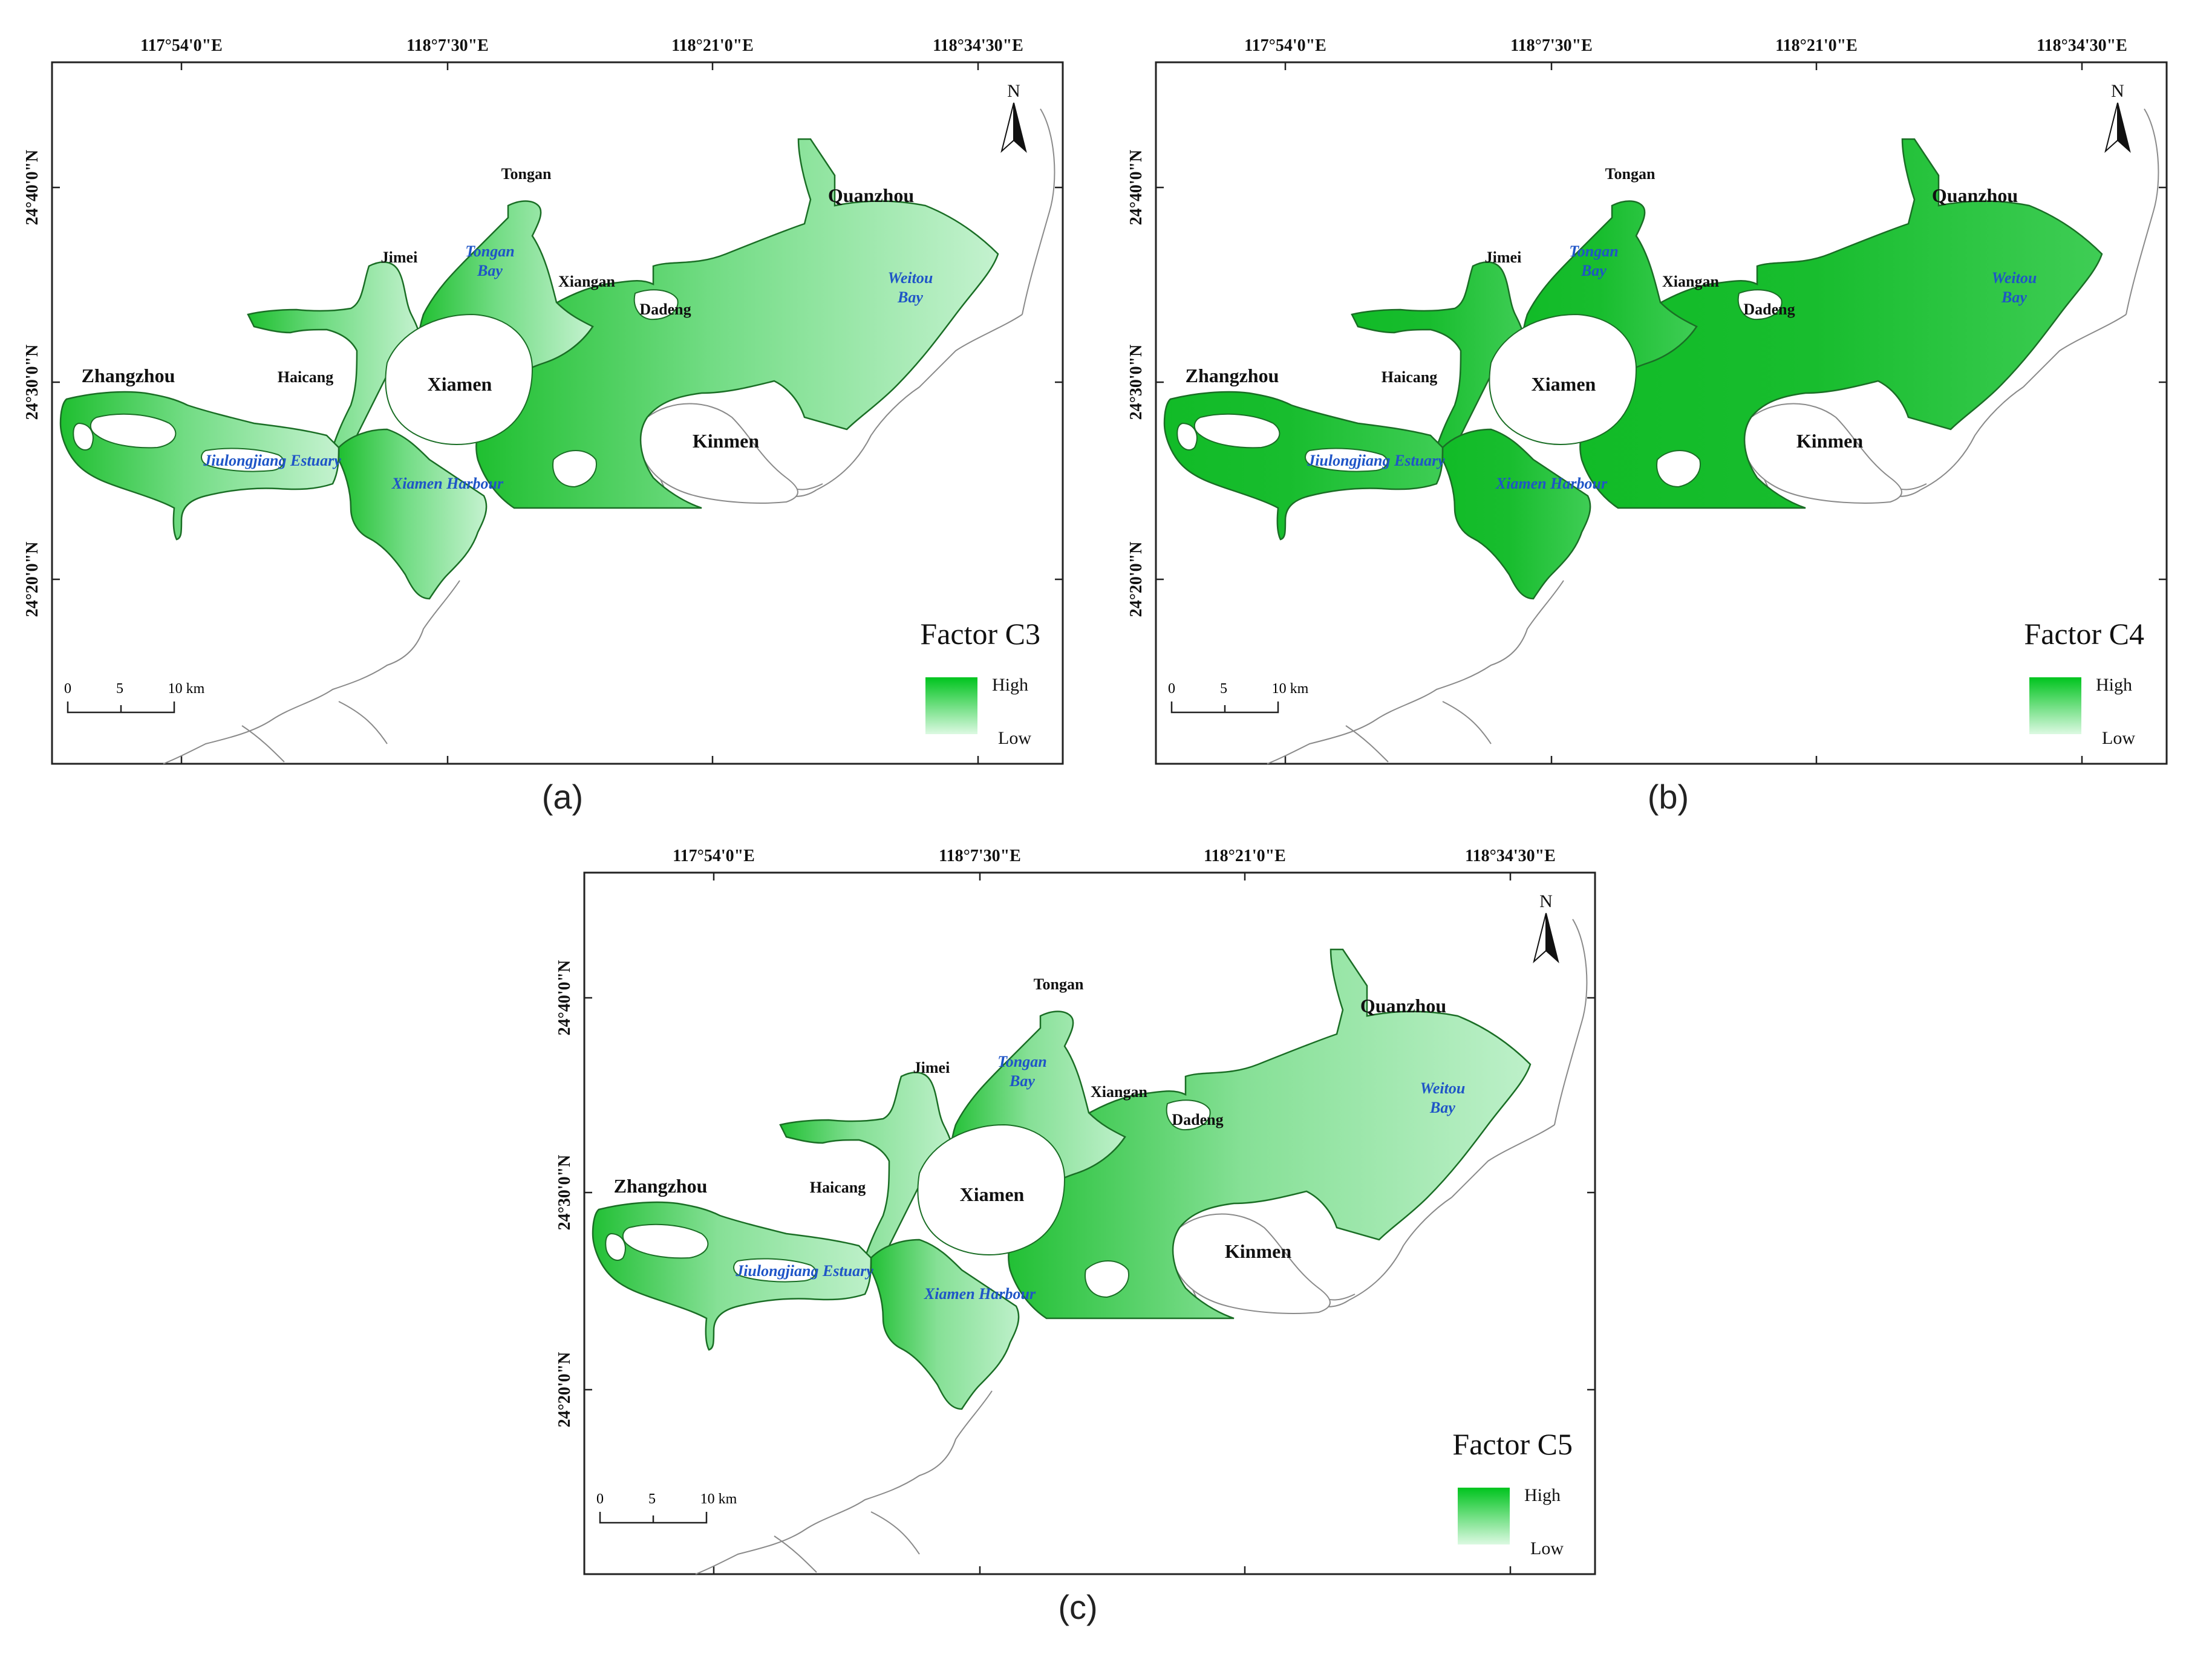  What do you see at coordinates (980, 634) in the screenshot?
I see `factor-title: Factor C3` at bounding box center [980, 634].